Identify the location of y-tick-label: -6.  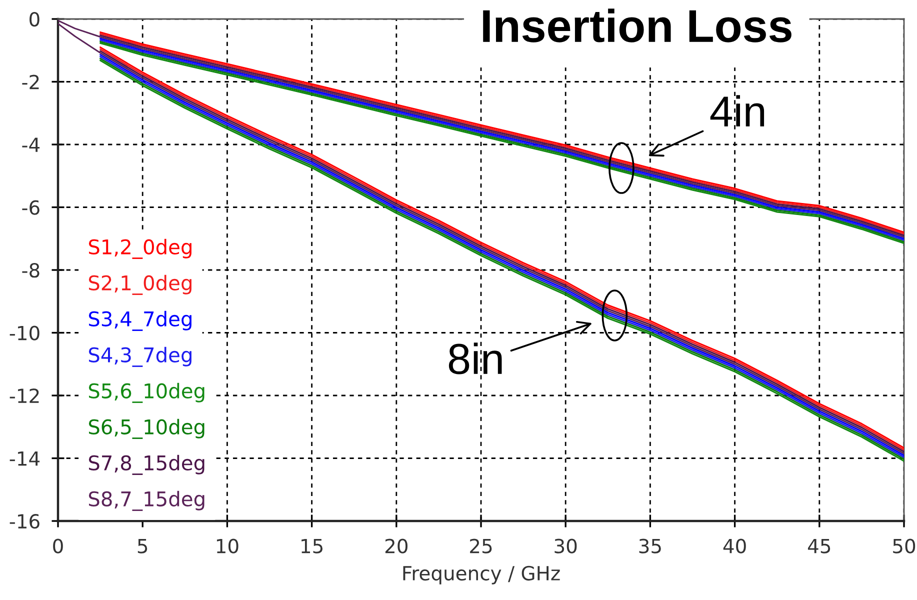
(31, 207).